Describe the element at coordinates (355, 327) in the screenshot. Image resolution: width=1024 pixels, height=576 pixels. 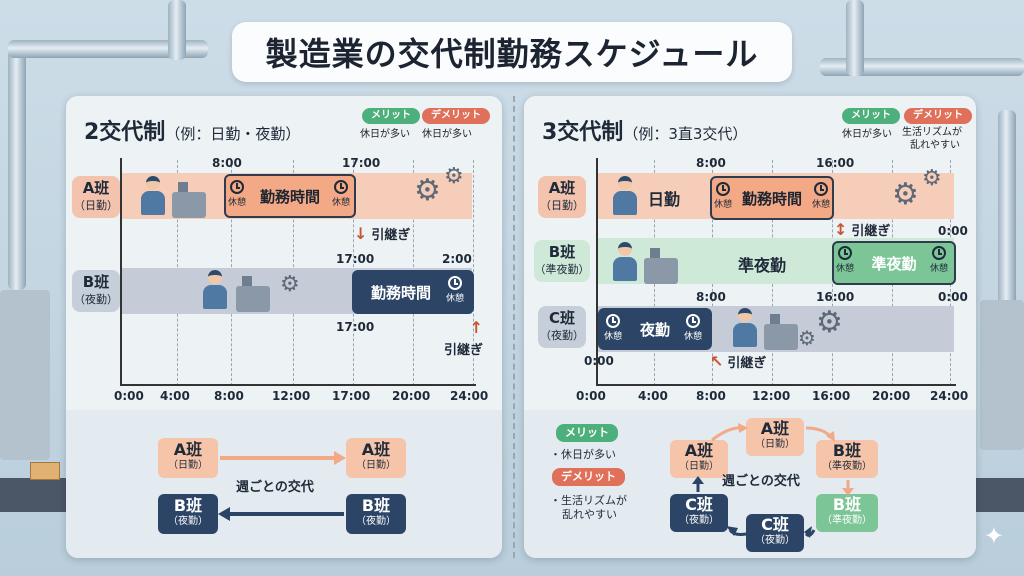
I see `b-lower-time: 17:00` at that location.